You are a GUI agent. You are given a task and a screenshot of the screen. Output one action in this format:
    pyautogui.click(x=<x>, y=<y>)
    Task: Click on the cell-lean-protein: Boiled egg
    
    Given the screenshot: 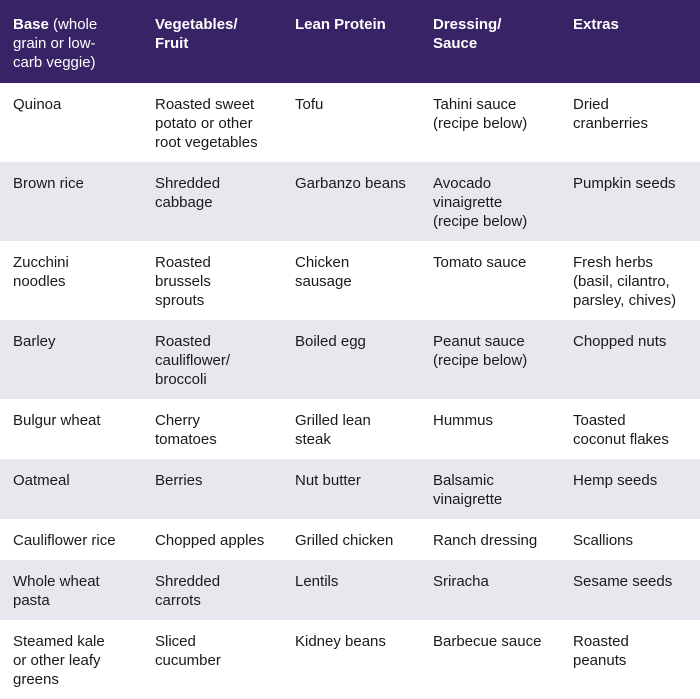 What is the action you would take?
    pyautogui.click(x=351, y=359)
    